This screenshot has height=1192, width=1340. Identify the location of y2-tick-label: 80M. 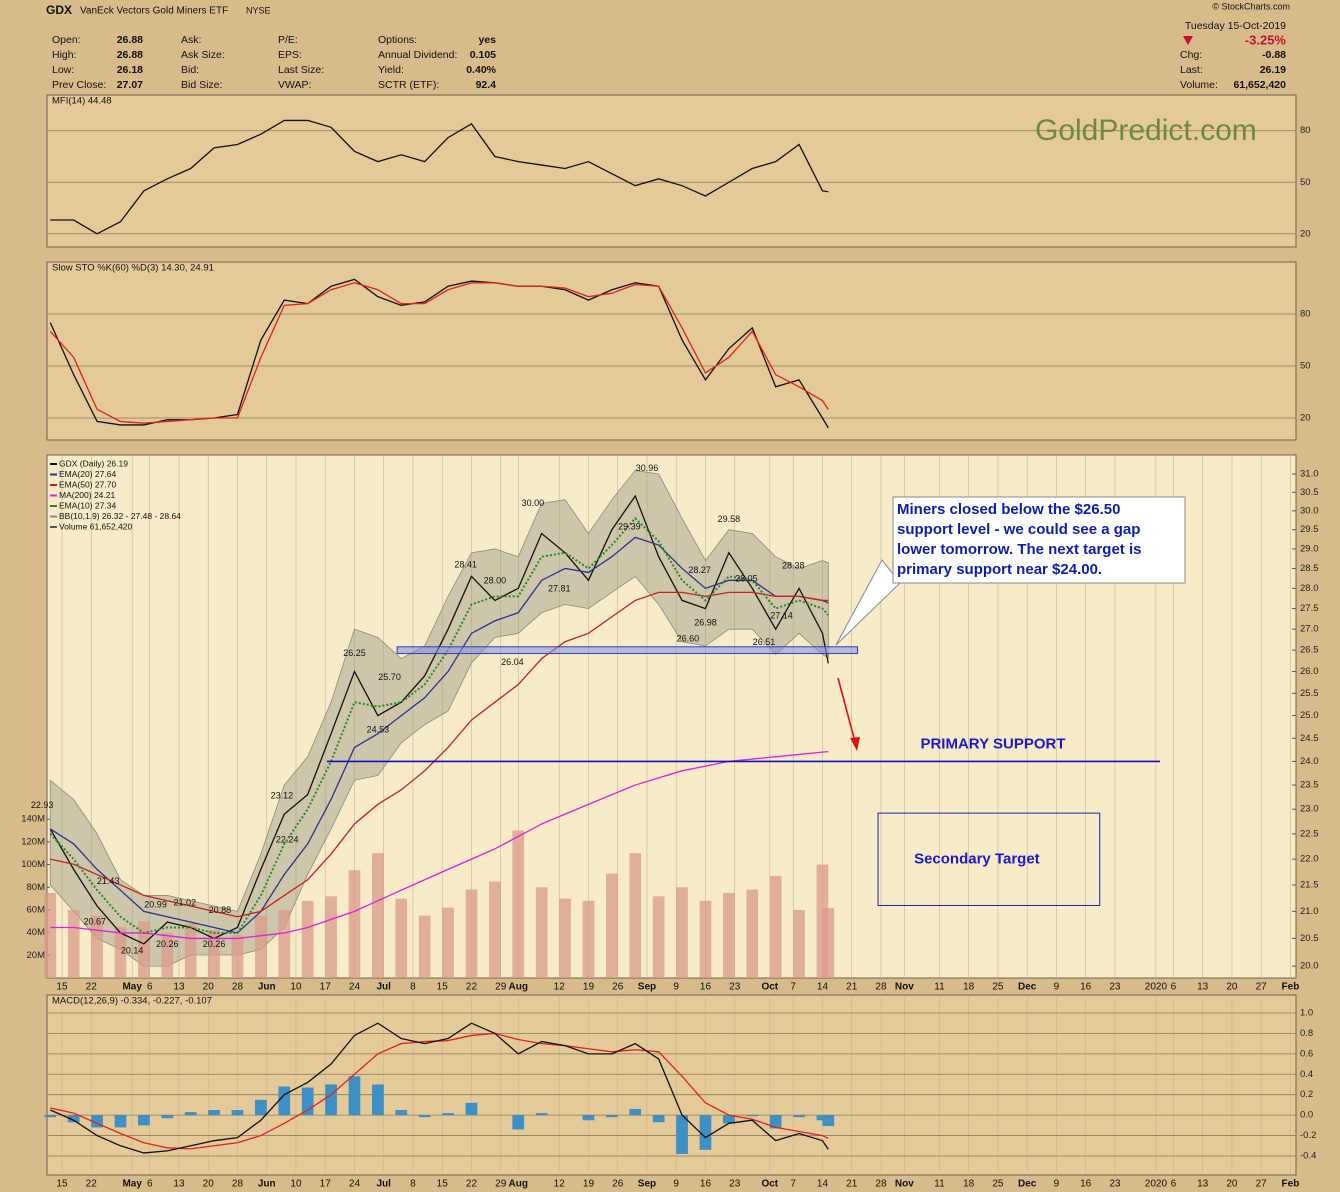
(36, 887).